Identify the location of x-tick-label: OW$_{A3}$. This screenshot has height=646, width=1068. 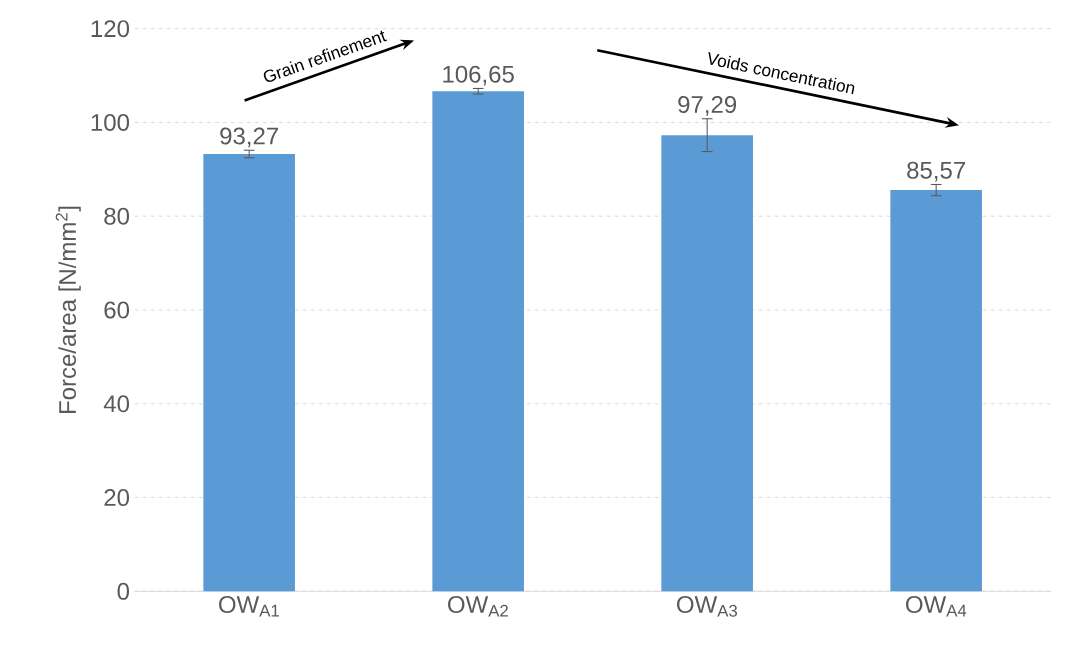
(707, 606).